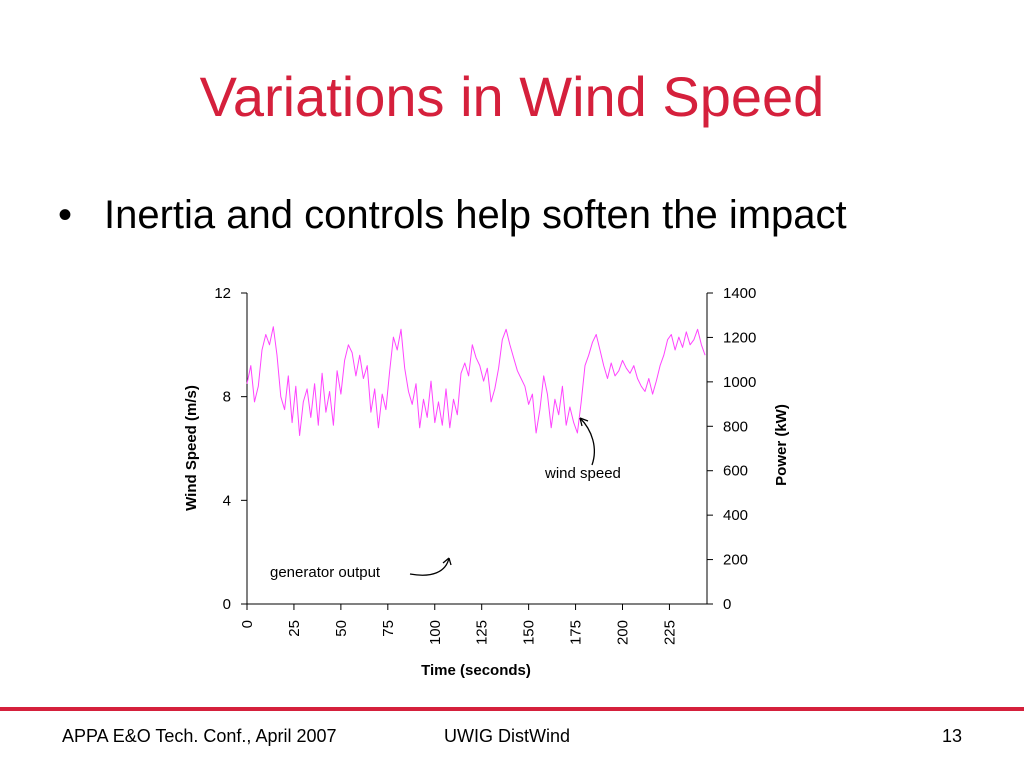  Describe the element at coordinates (222, 293) in the screenshot. I see `y-tick-label: 12` at that location.